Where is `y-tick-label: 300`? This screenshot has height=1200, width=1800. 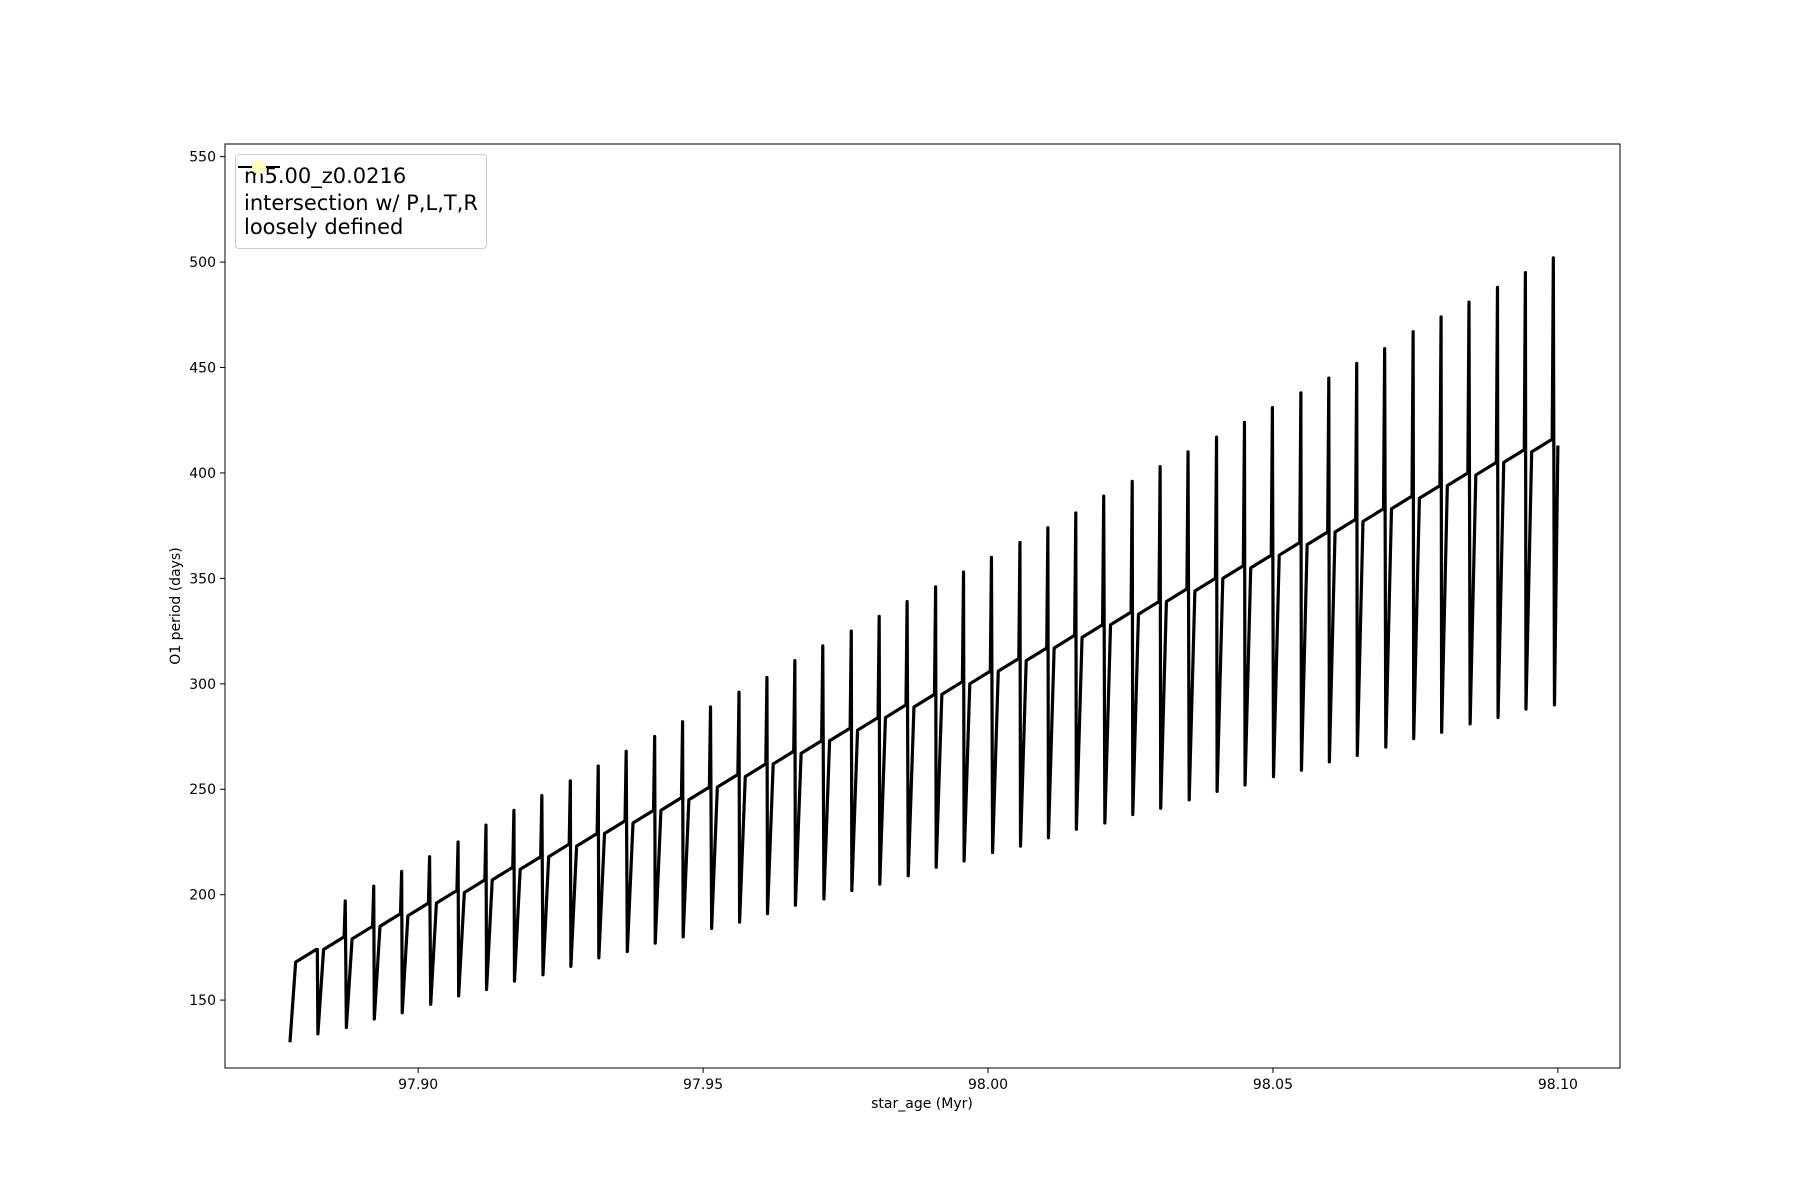 y-tick-label: 300 is located at coordinates (202, 685).